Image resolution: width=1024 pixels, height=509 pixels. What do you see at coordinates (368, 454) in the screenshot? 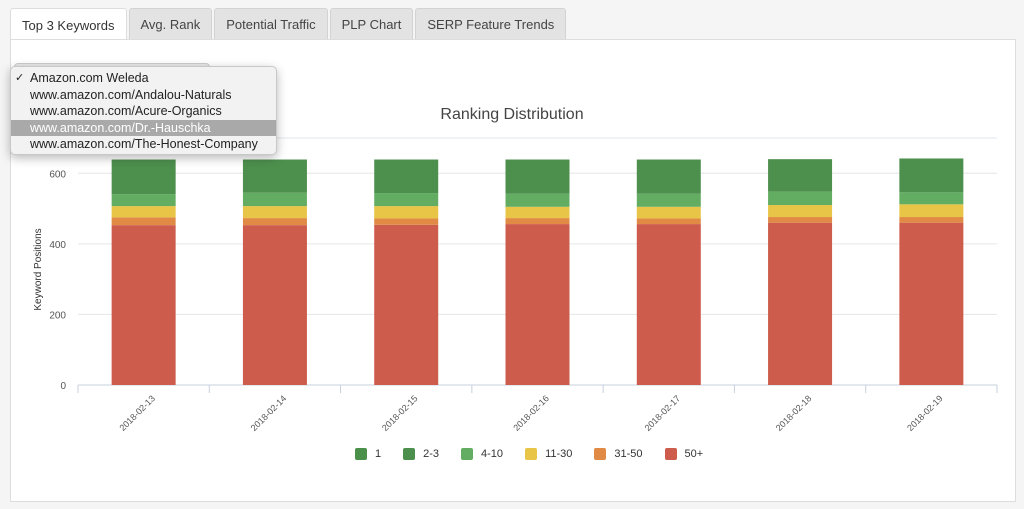
I see `legend-item-1: 1` at bounding box center [368, 454].